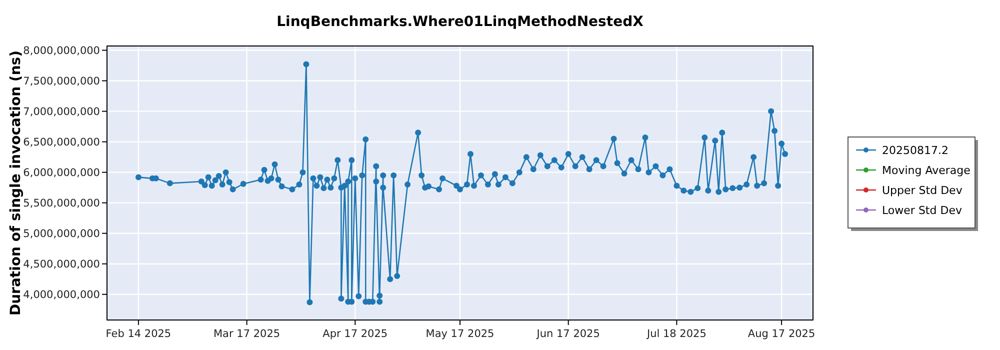 This screenshot has width=1000, height=350. What do you see at coordinates (61, 81) in the screenshot?
I see `y-tick-label: 7,500,000,000` at bounding box center [61, 81].